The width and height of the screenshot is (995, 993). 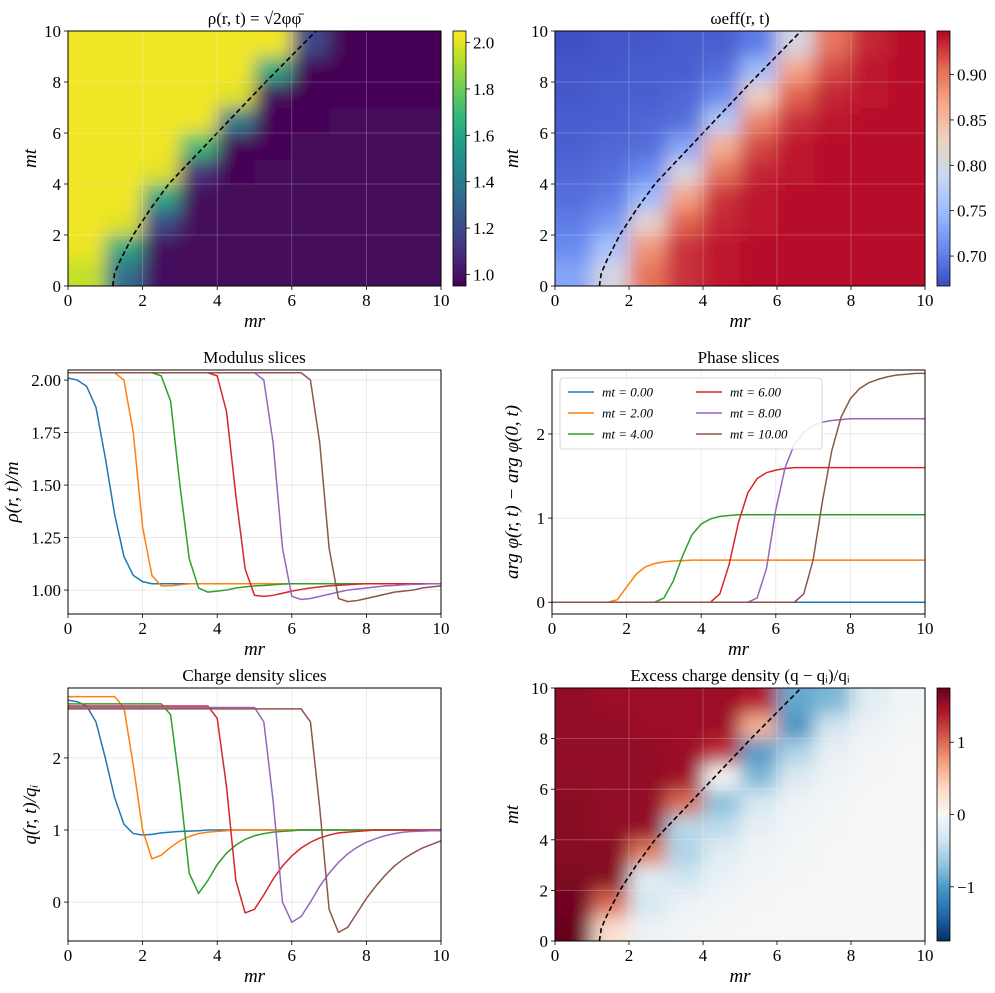 What do you see at coordinates (738, 487) in the screenshot?
I see `lines` at bounding box center [738, 487].